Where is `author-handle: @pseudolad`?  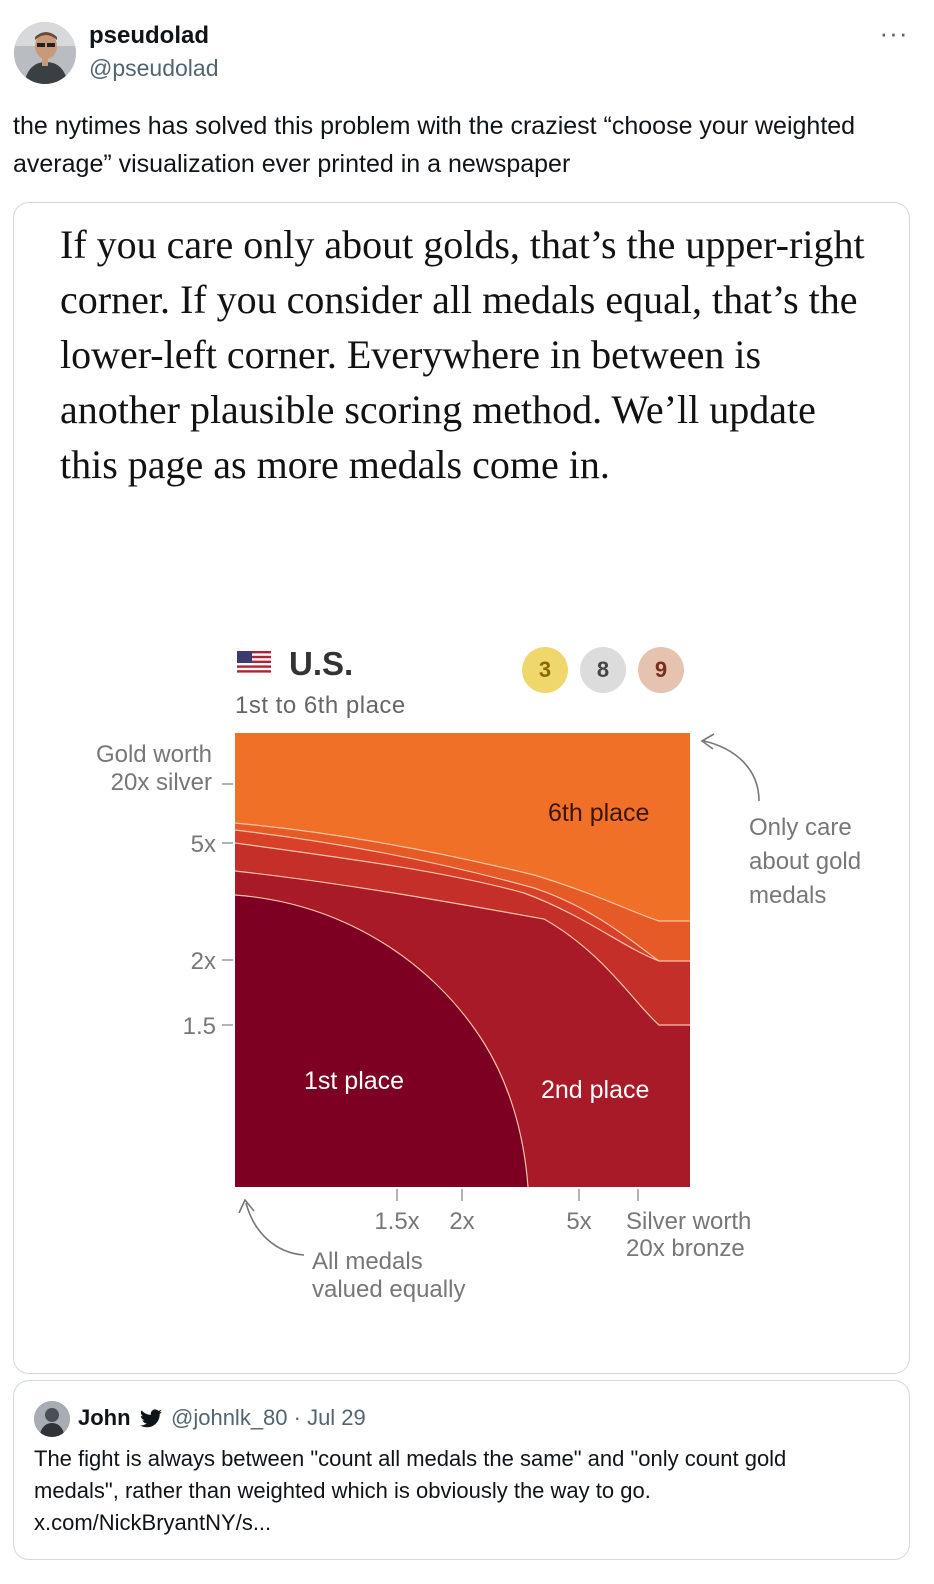 author-handle: @pseudolad is located at coordinates (154, 68).